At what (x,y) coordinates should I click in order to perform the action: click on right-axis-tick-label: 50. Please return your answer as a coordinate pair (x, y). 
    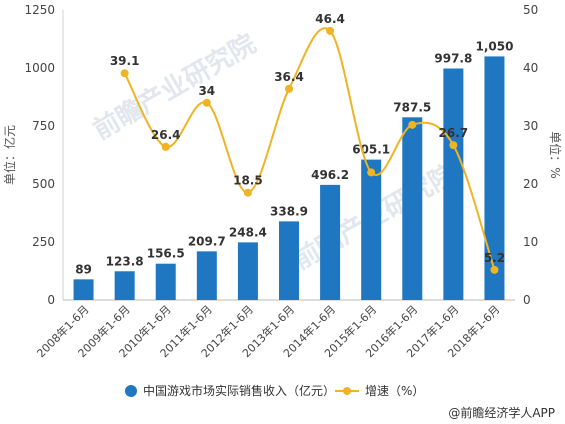
    Looking at the image, I should click on (530, 10).